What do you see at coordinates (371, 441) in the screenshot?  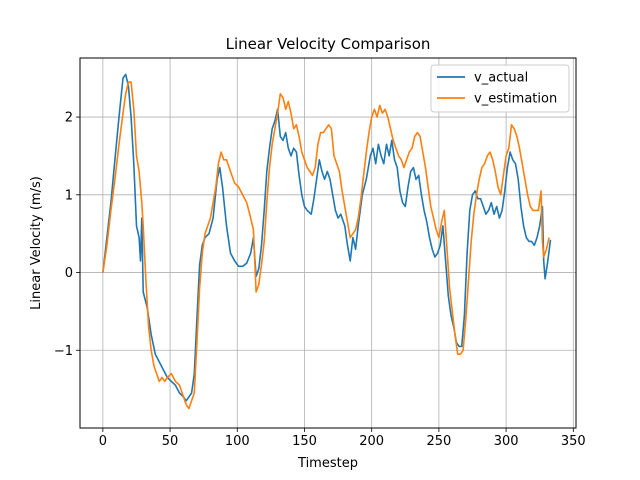 I see `x-tick-label: 200` at bounding box center [371, 441].